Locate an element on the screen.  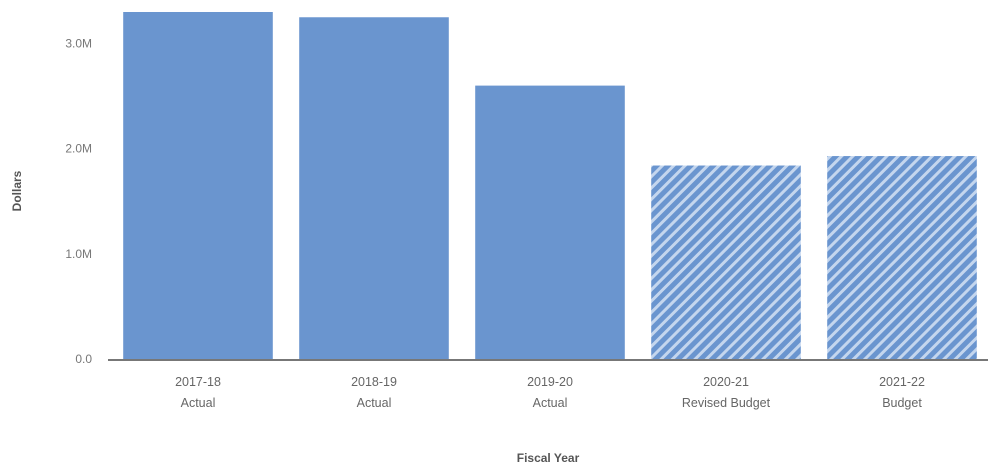
y-tick-label: 1.0M is located at coordinates (78, 254).